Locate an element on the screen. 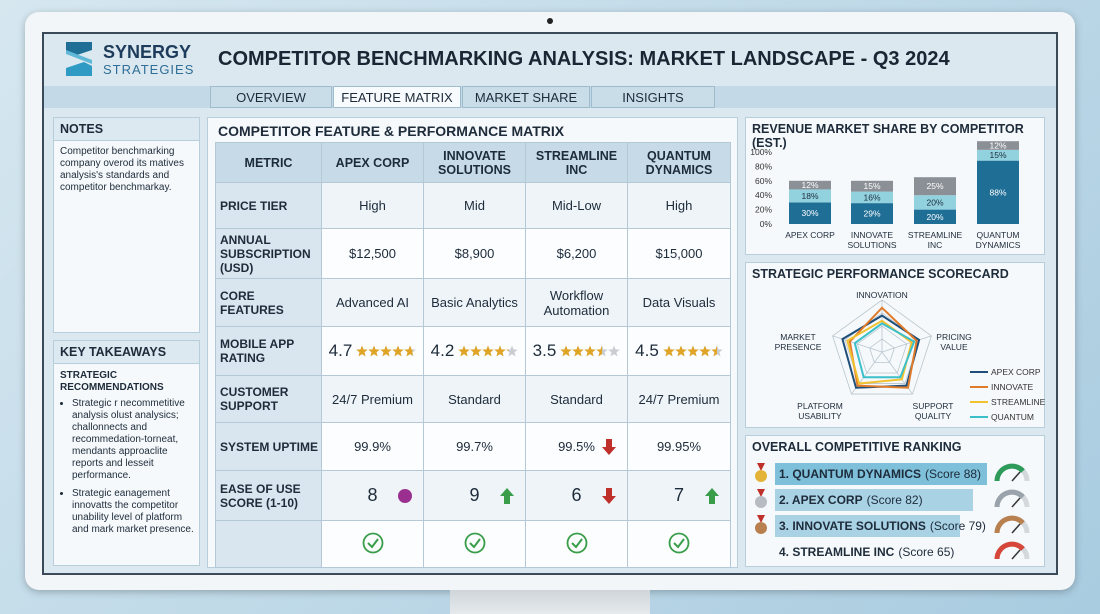 Image resolution: width=1100 pixels, height=614 pixels. panel-title: STRATEGIC PERFORMANCE SCORECARD is located at coordinates (880, 274).